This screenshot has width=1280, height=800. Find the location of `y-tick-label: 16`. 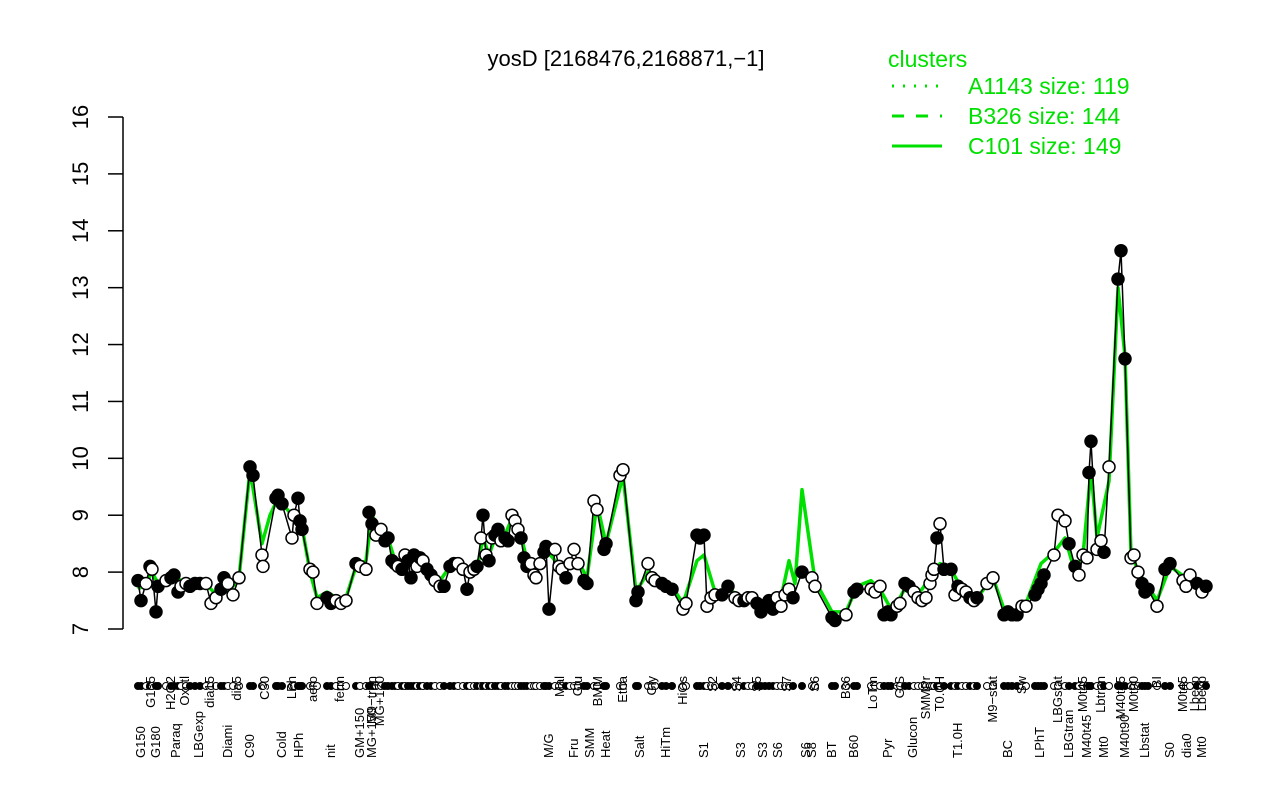

y-tick-label: 16 is located at coordinates (80, 117).